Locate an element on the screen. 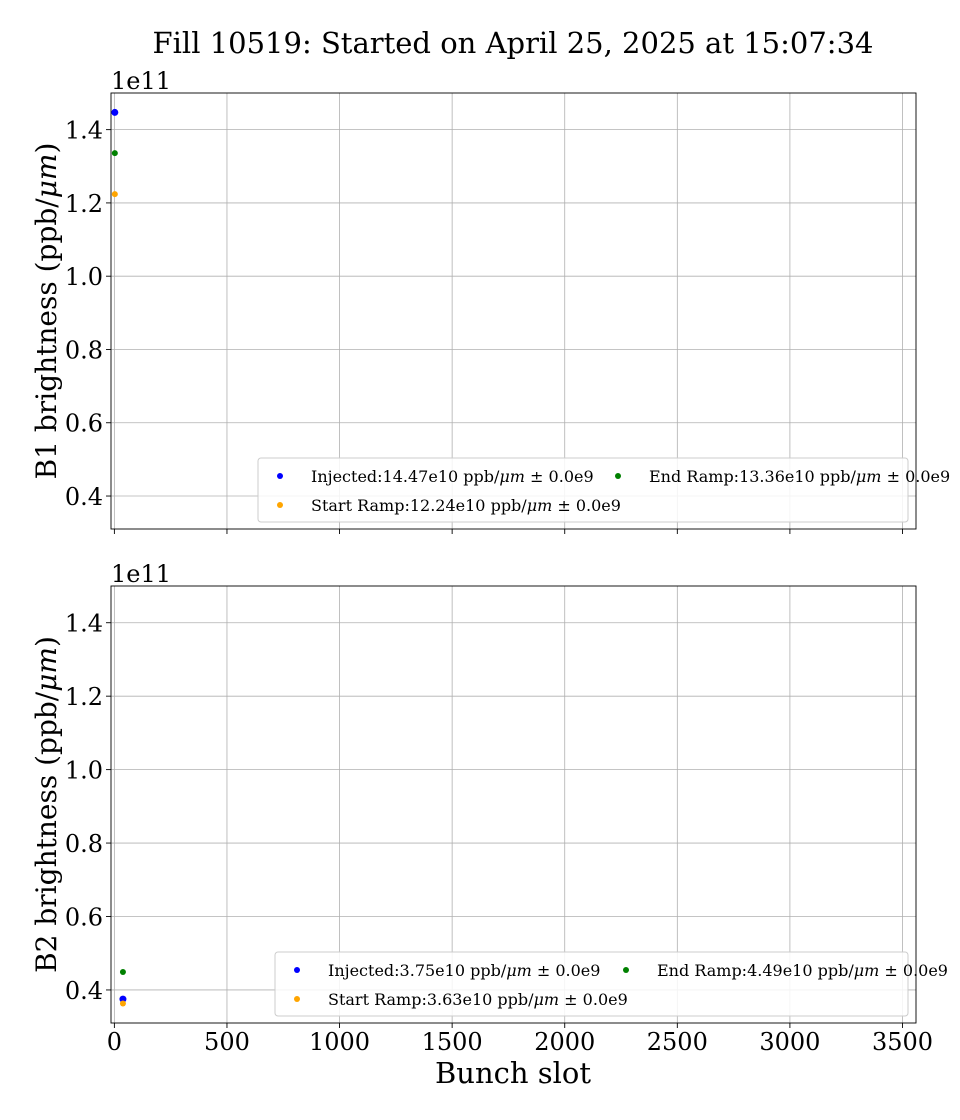 This screenshot has height=1120, width=960. legend-entry: End Ramp:4.49e10 ppb/μm ± 0.0e9 is located at coordinates (802, 970).